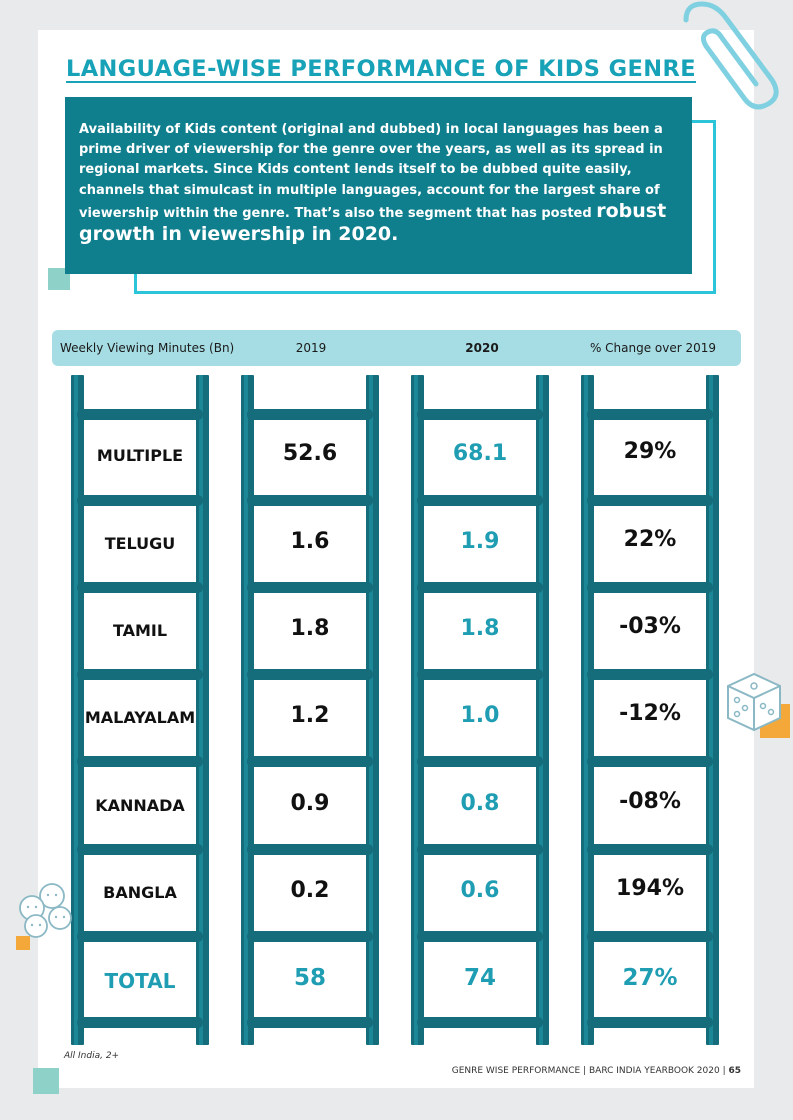 Image resolution: width=793 pixels, height=1120 pixels. I want to click on kids-faces-icon, so click(44, 916).